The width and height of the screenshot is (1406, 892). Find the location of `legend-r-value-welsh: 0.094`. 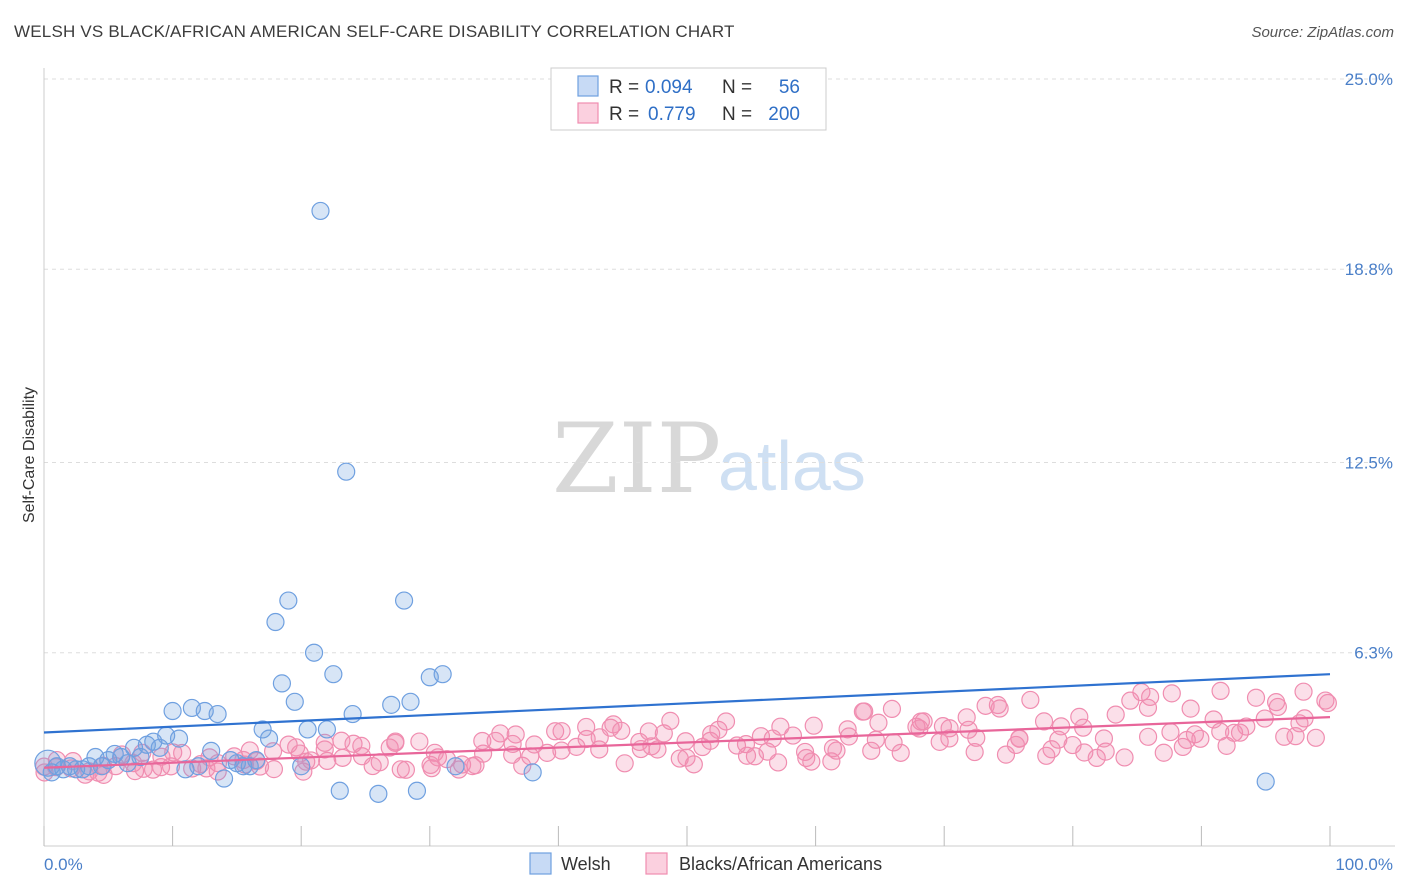

legend-r-value-welsh: 0.094 is located at coordinates (669, 87).